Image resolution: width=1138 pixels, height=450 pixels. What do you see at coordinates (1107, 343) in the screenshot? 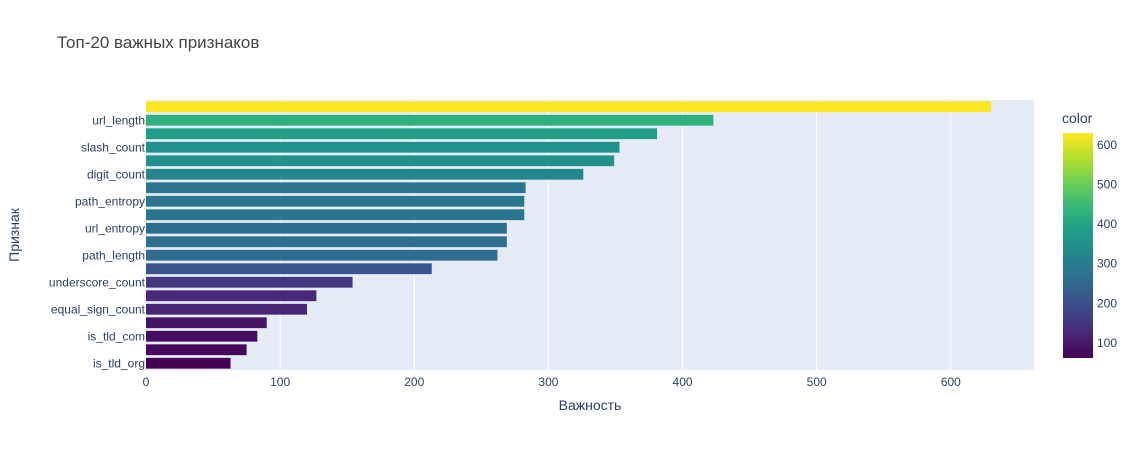
I see `colorbar-tick-label: 100` at bounding box center [1107, 343].